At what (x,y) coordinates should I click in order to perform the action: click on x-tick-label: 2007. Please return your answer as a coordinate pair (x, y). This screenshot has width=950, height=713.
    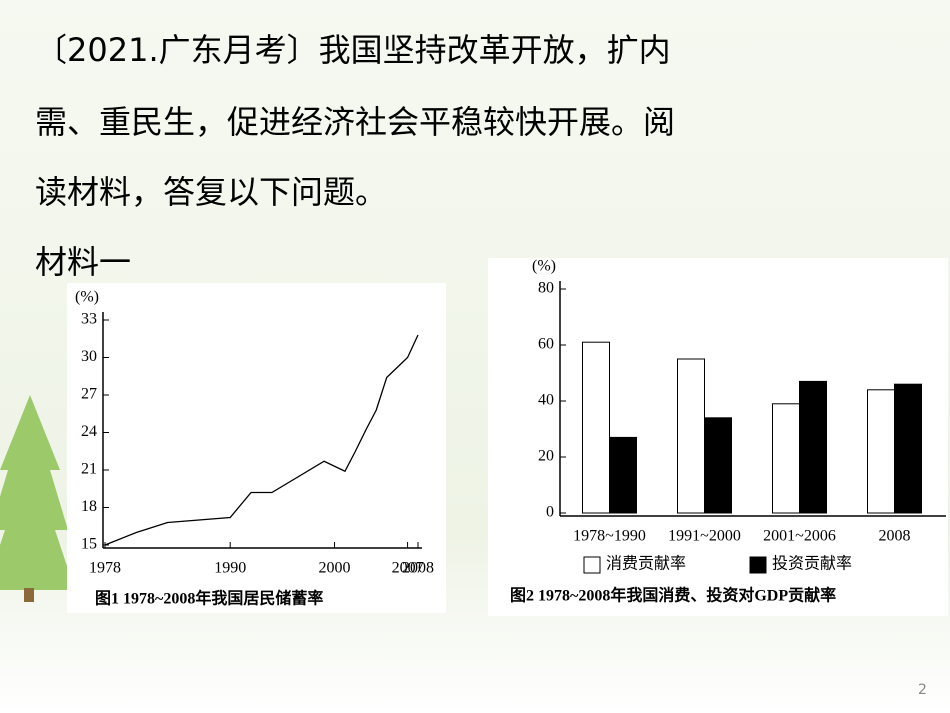
    Looking at the image, I should click on (408, 568).